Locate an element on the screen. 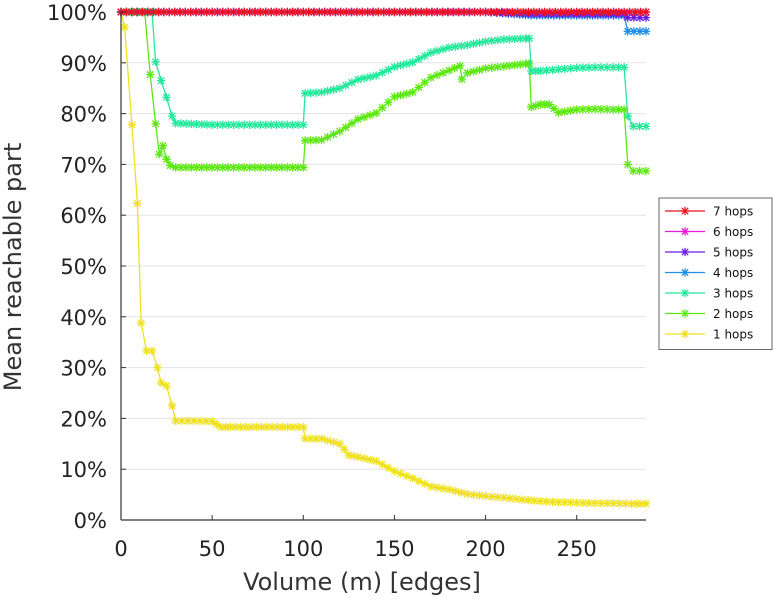  y-tick-label: 70% is located at coordinates (83, 165).